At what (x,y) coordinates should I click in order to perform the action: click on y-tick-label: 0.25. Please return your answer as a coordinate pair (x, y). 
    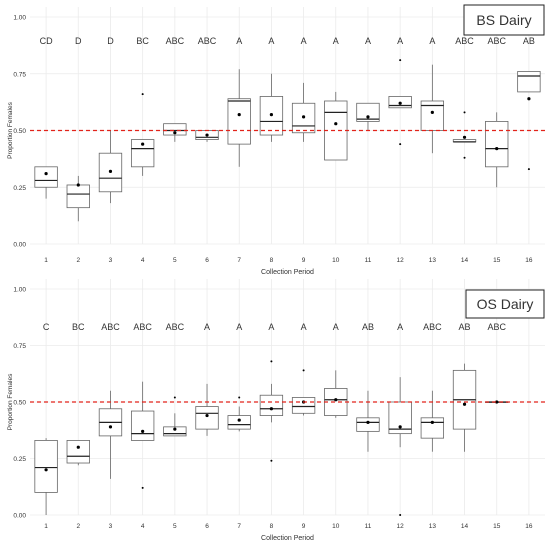
    Looking at the image, I should click on (19, 459).